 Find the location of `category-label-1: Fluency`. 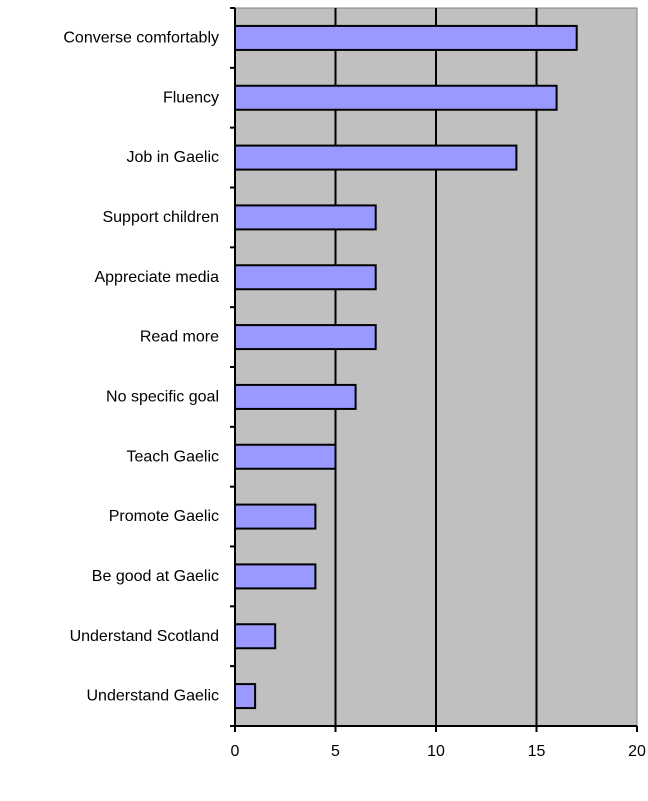

category-label-1: Fluency is located at coordinates (191, 97).